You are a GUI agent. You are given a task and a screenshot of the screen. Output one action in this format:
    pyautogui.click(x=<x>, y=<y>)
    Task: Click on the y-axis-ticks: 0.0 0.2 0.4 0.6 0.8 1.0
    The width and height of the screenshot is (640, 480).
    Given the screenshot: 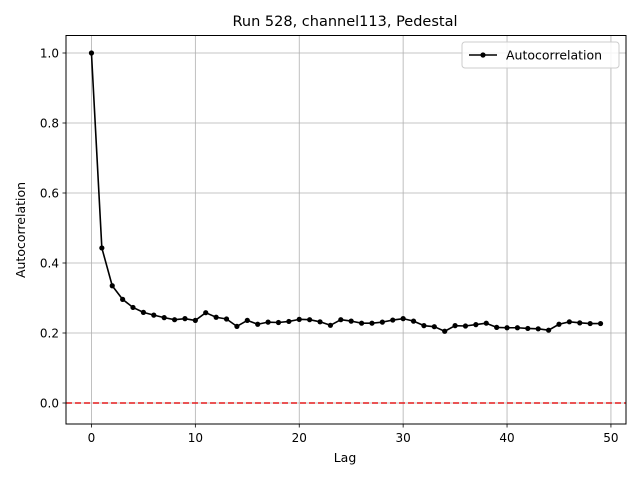 What is the action you would take?
    pyautogui.click(x=53, y=228)
    